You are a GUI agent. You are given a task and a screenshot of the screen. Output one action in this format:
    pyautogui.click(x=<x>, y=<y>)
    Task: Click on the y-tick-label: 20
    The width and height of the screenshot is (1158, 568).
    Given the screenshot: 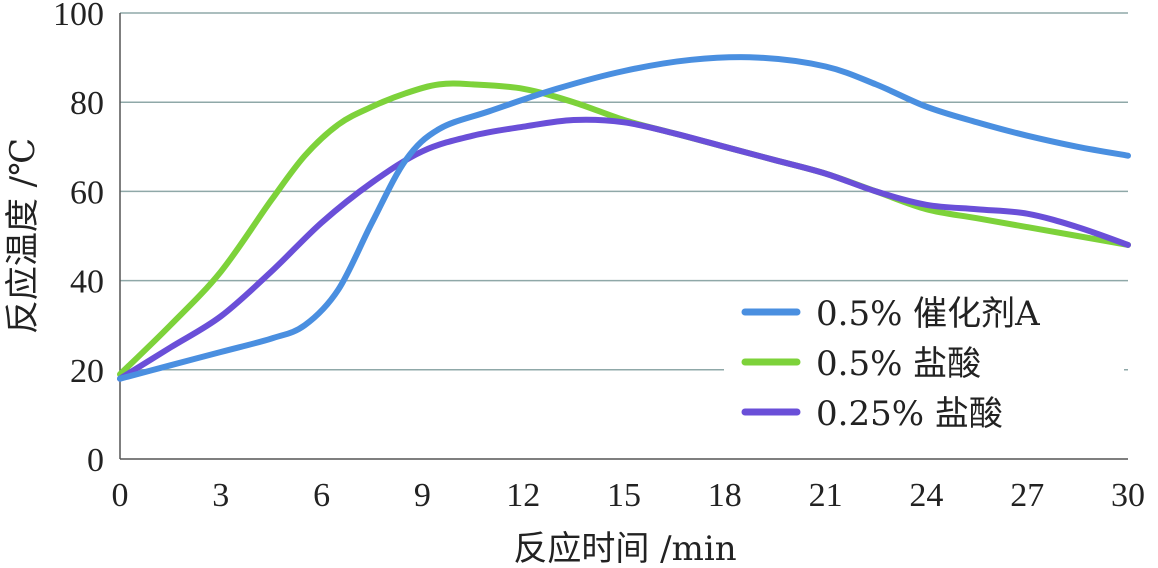 What is the action you would take?
    pyautogui.click(x=87, y=371)
    